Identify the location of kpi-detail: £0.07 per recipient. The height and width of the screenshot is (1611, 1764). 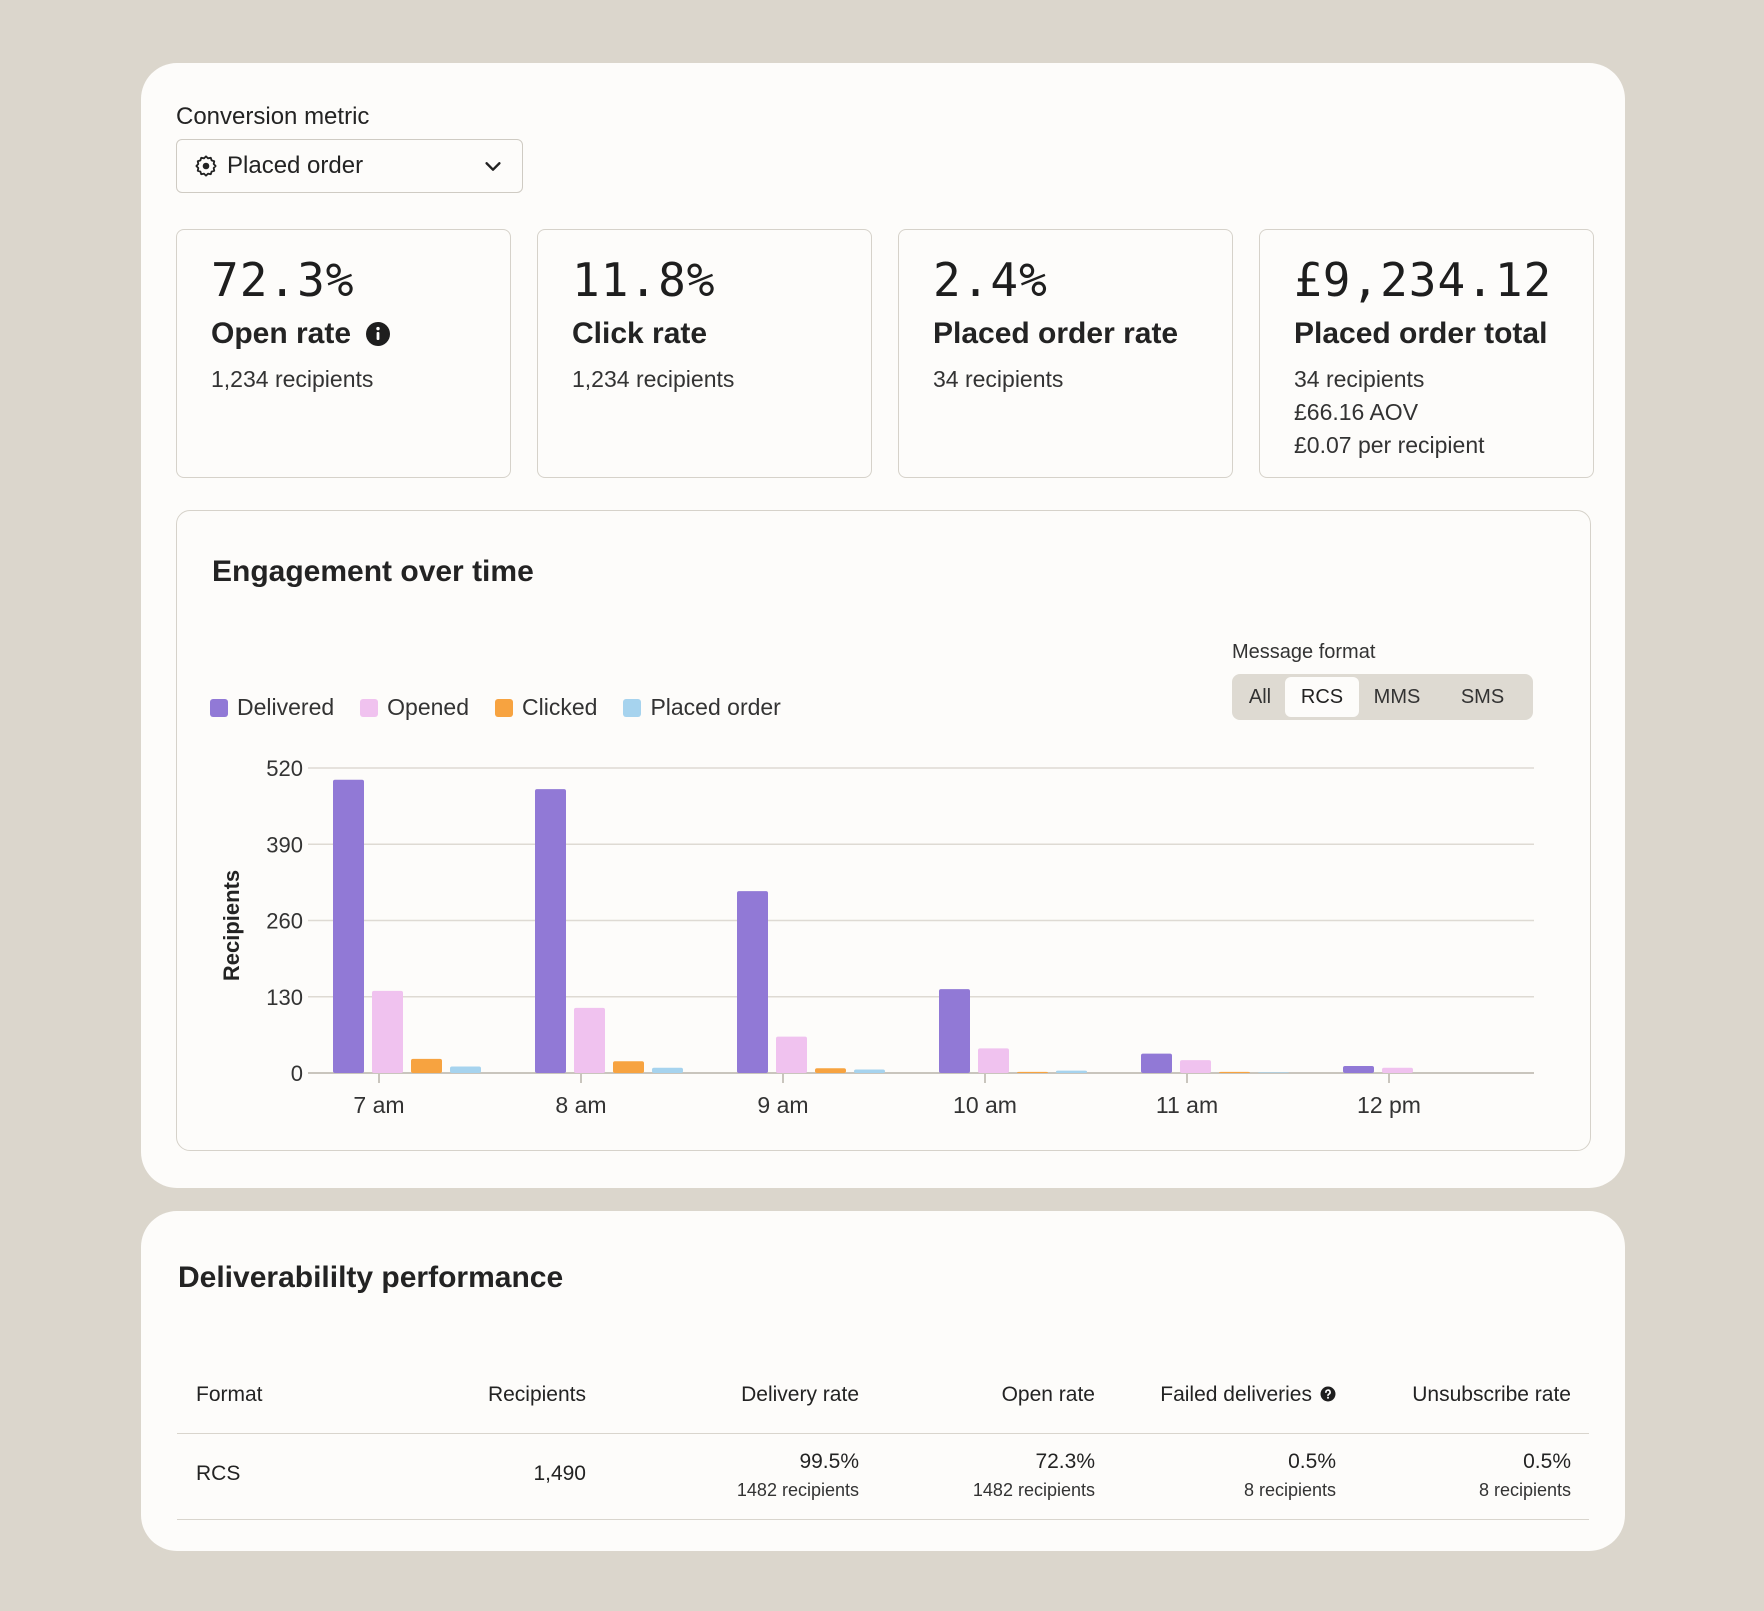
(1389, 444).